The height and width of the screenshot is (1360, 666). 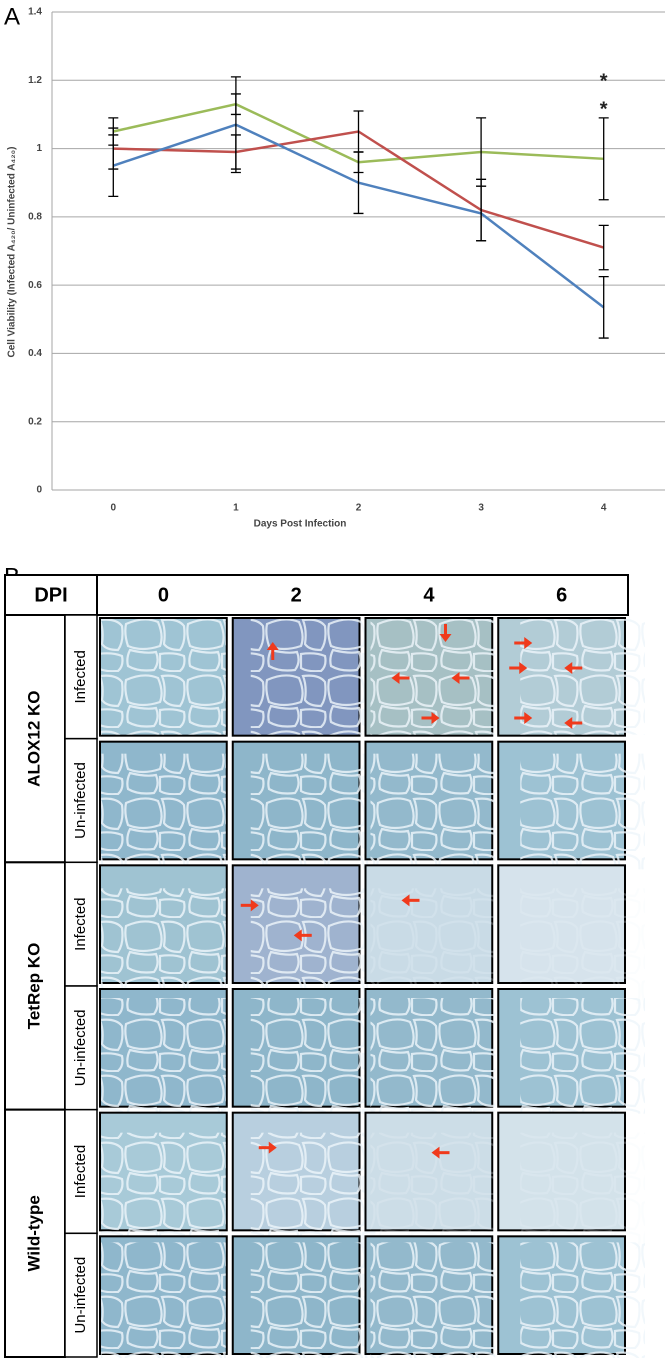 I want to click on group-cell, so click(x=35, y=1233).